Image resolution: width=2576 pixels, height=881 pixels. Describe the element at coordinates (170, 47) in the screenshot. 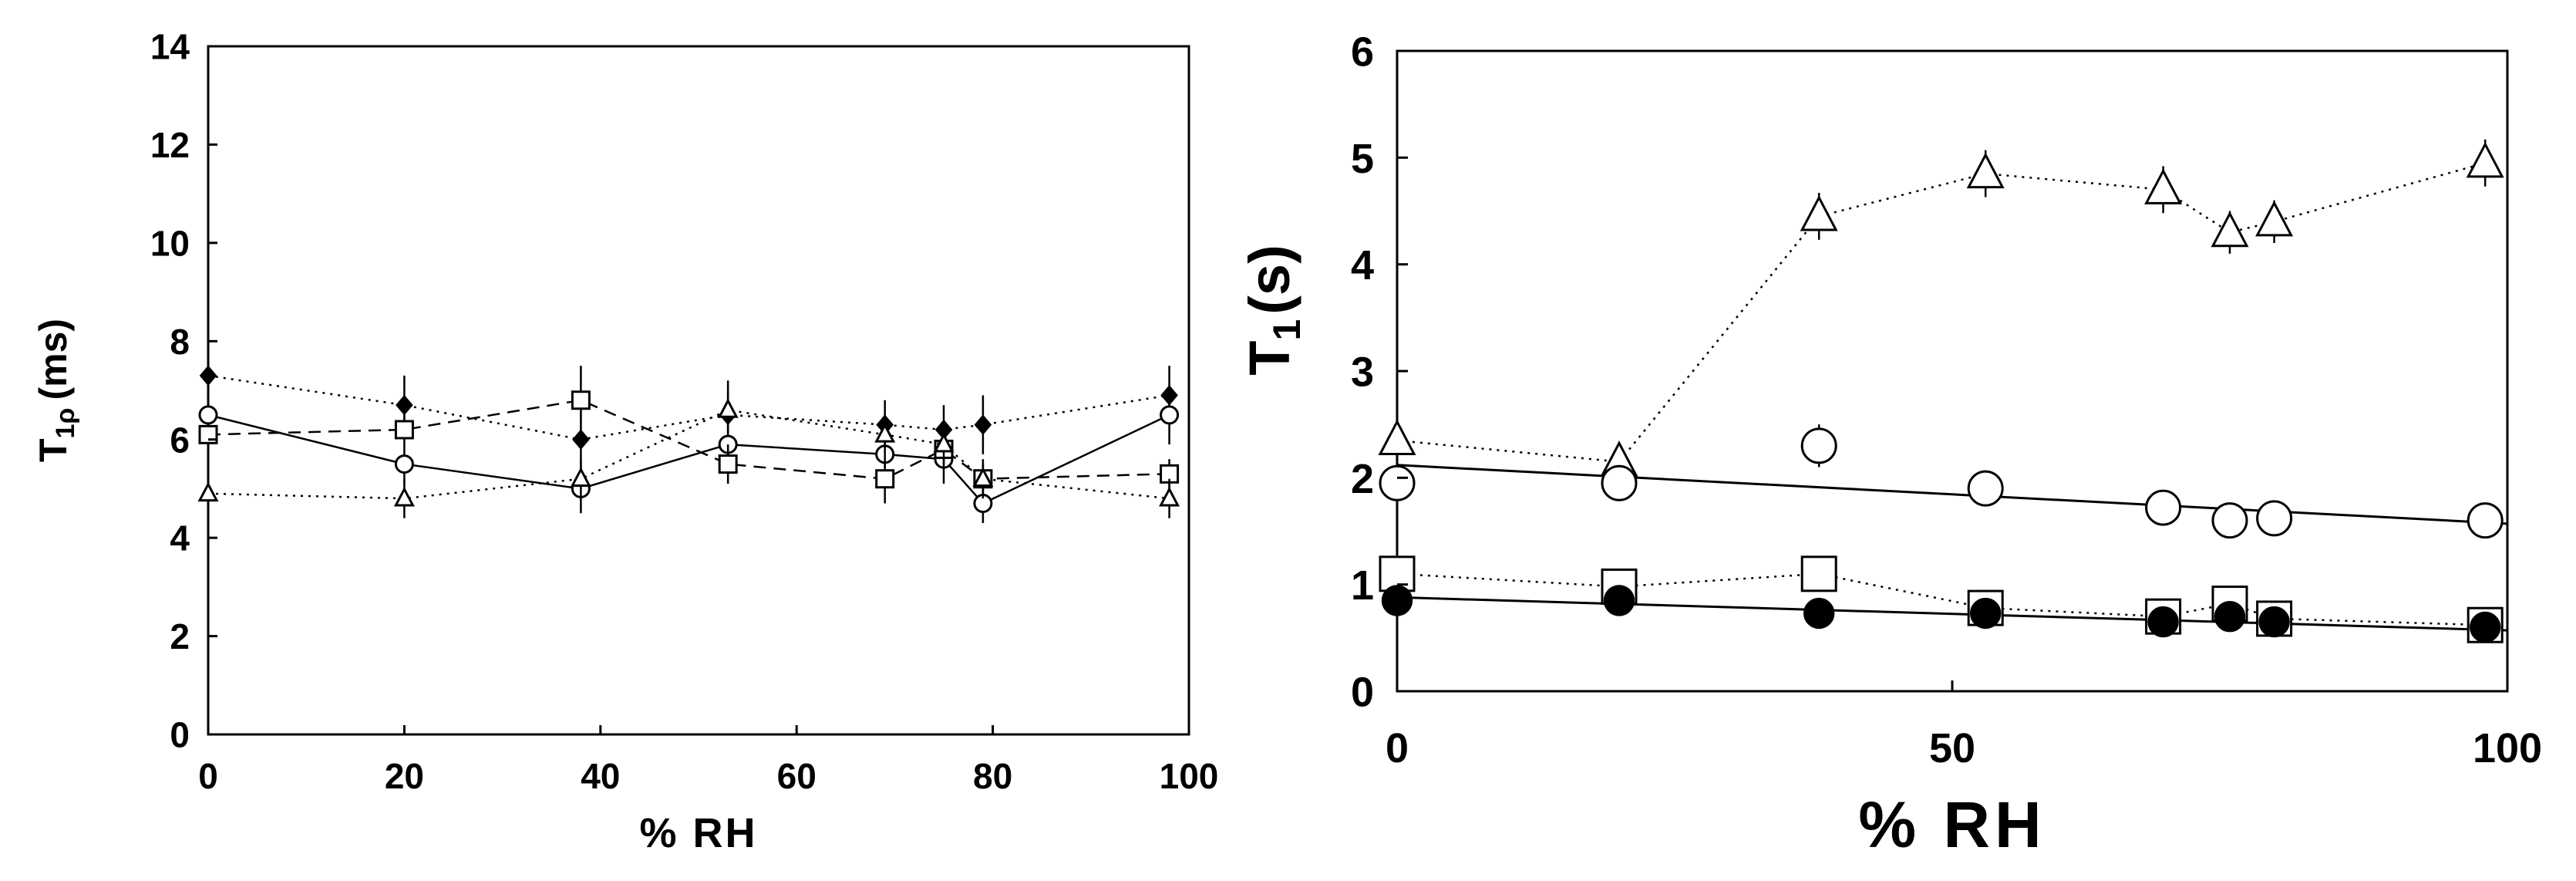

I see `left-y-tick-label: 14` at that location.